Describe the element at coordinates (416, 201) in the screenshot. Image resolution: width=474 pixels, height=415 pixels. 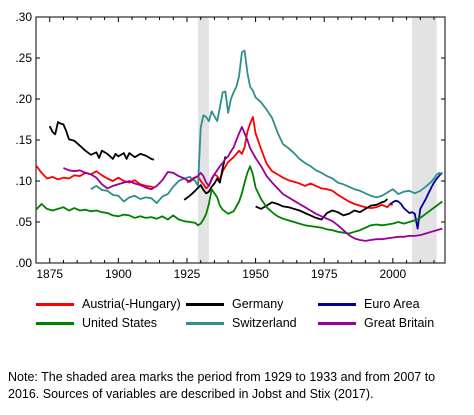
I see `series-line-euro-area` at that location.